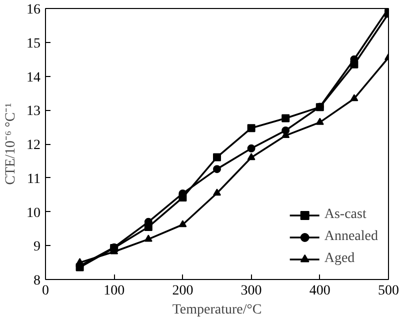 The height and width of the screenshot is (320, 400). What do you see at coordinates (388, 291) in the screenshot?
I see `x-tick-label: 500` at bounding box center [388, 291].